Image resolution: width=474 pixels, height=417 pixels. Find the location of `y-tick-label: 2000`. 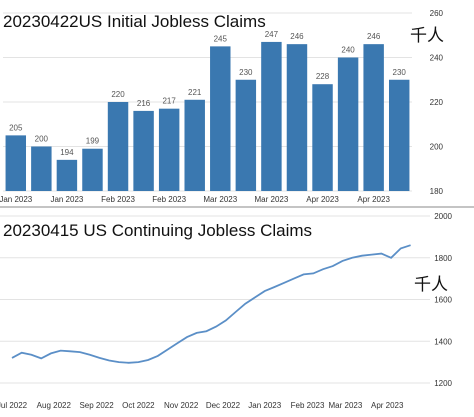

y-tick-label: 2000 is located at coordinates (443, 216).